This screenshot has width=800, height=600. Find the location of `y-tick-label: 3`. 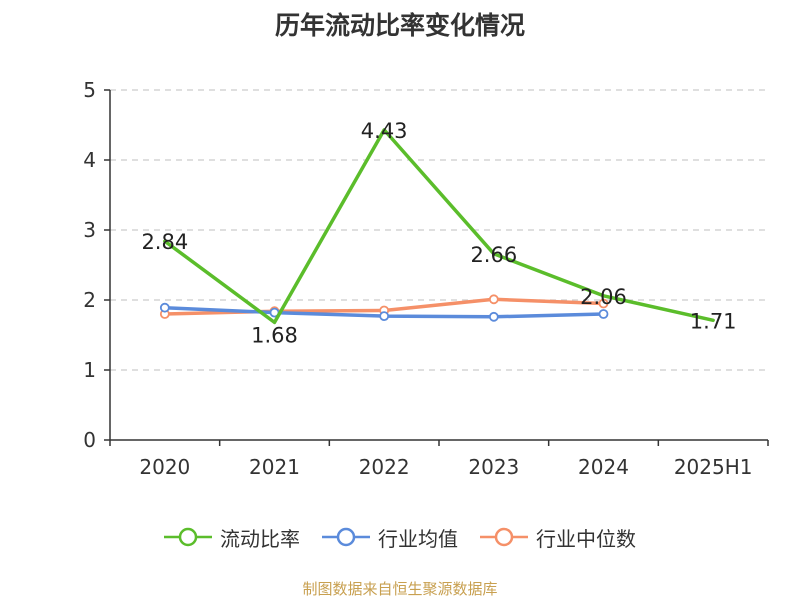

y-tick-label: 3 is located at coordinates (89, 230).